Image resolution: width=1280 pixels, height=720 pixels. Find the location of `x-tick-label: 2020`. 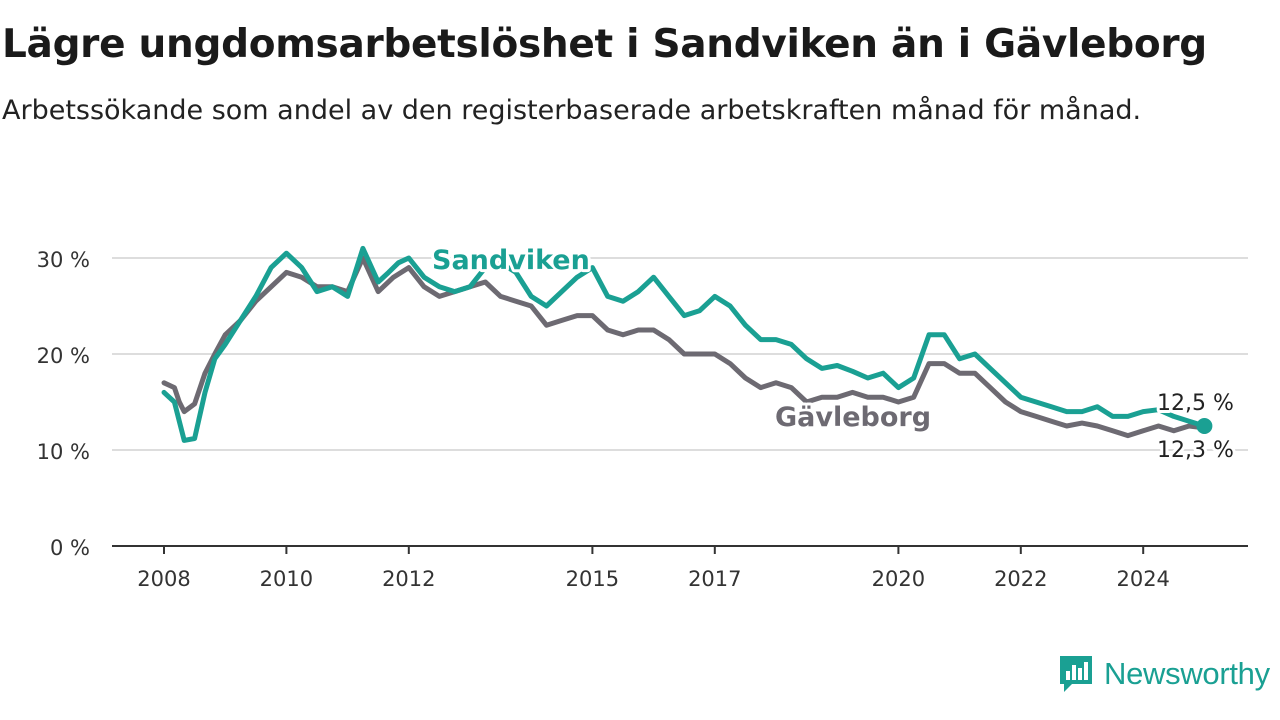

x-tick-label: 2020 is located at coordinates (898, 579).